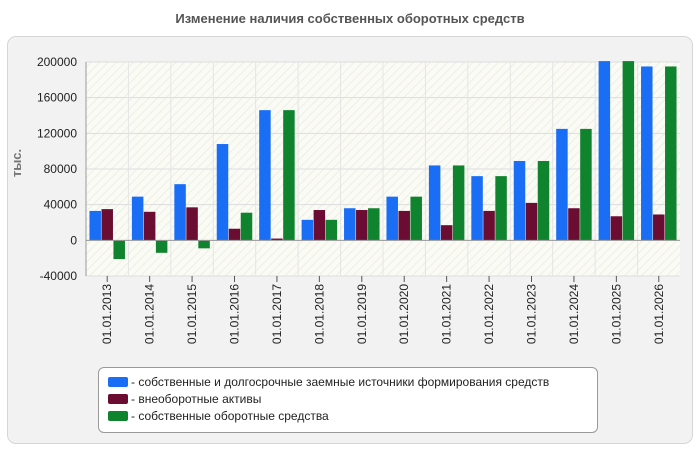 Image resolution: width=700 pixels, height=450 pixels. I want to click on legend-swatch-working-capital, so click(118, 415).